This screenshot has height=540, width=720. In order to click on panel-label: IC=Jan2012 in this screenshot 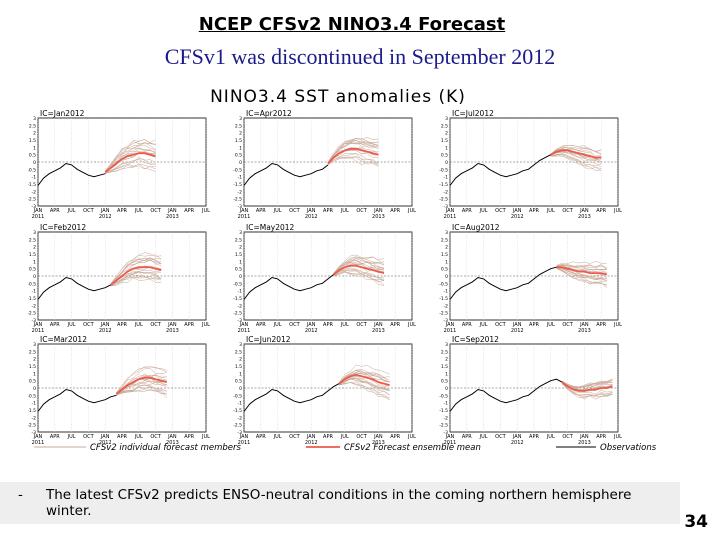, I will do `click(62, 113)`.